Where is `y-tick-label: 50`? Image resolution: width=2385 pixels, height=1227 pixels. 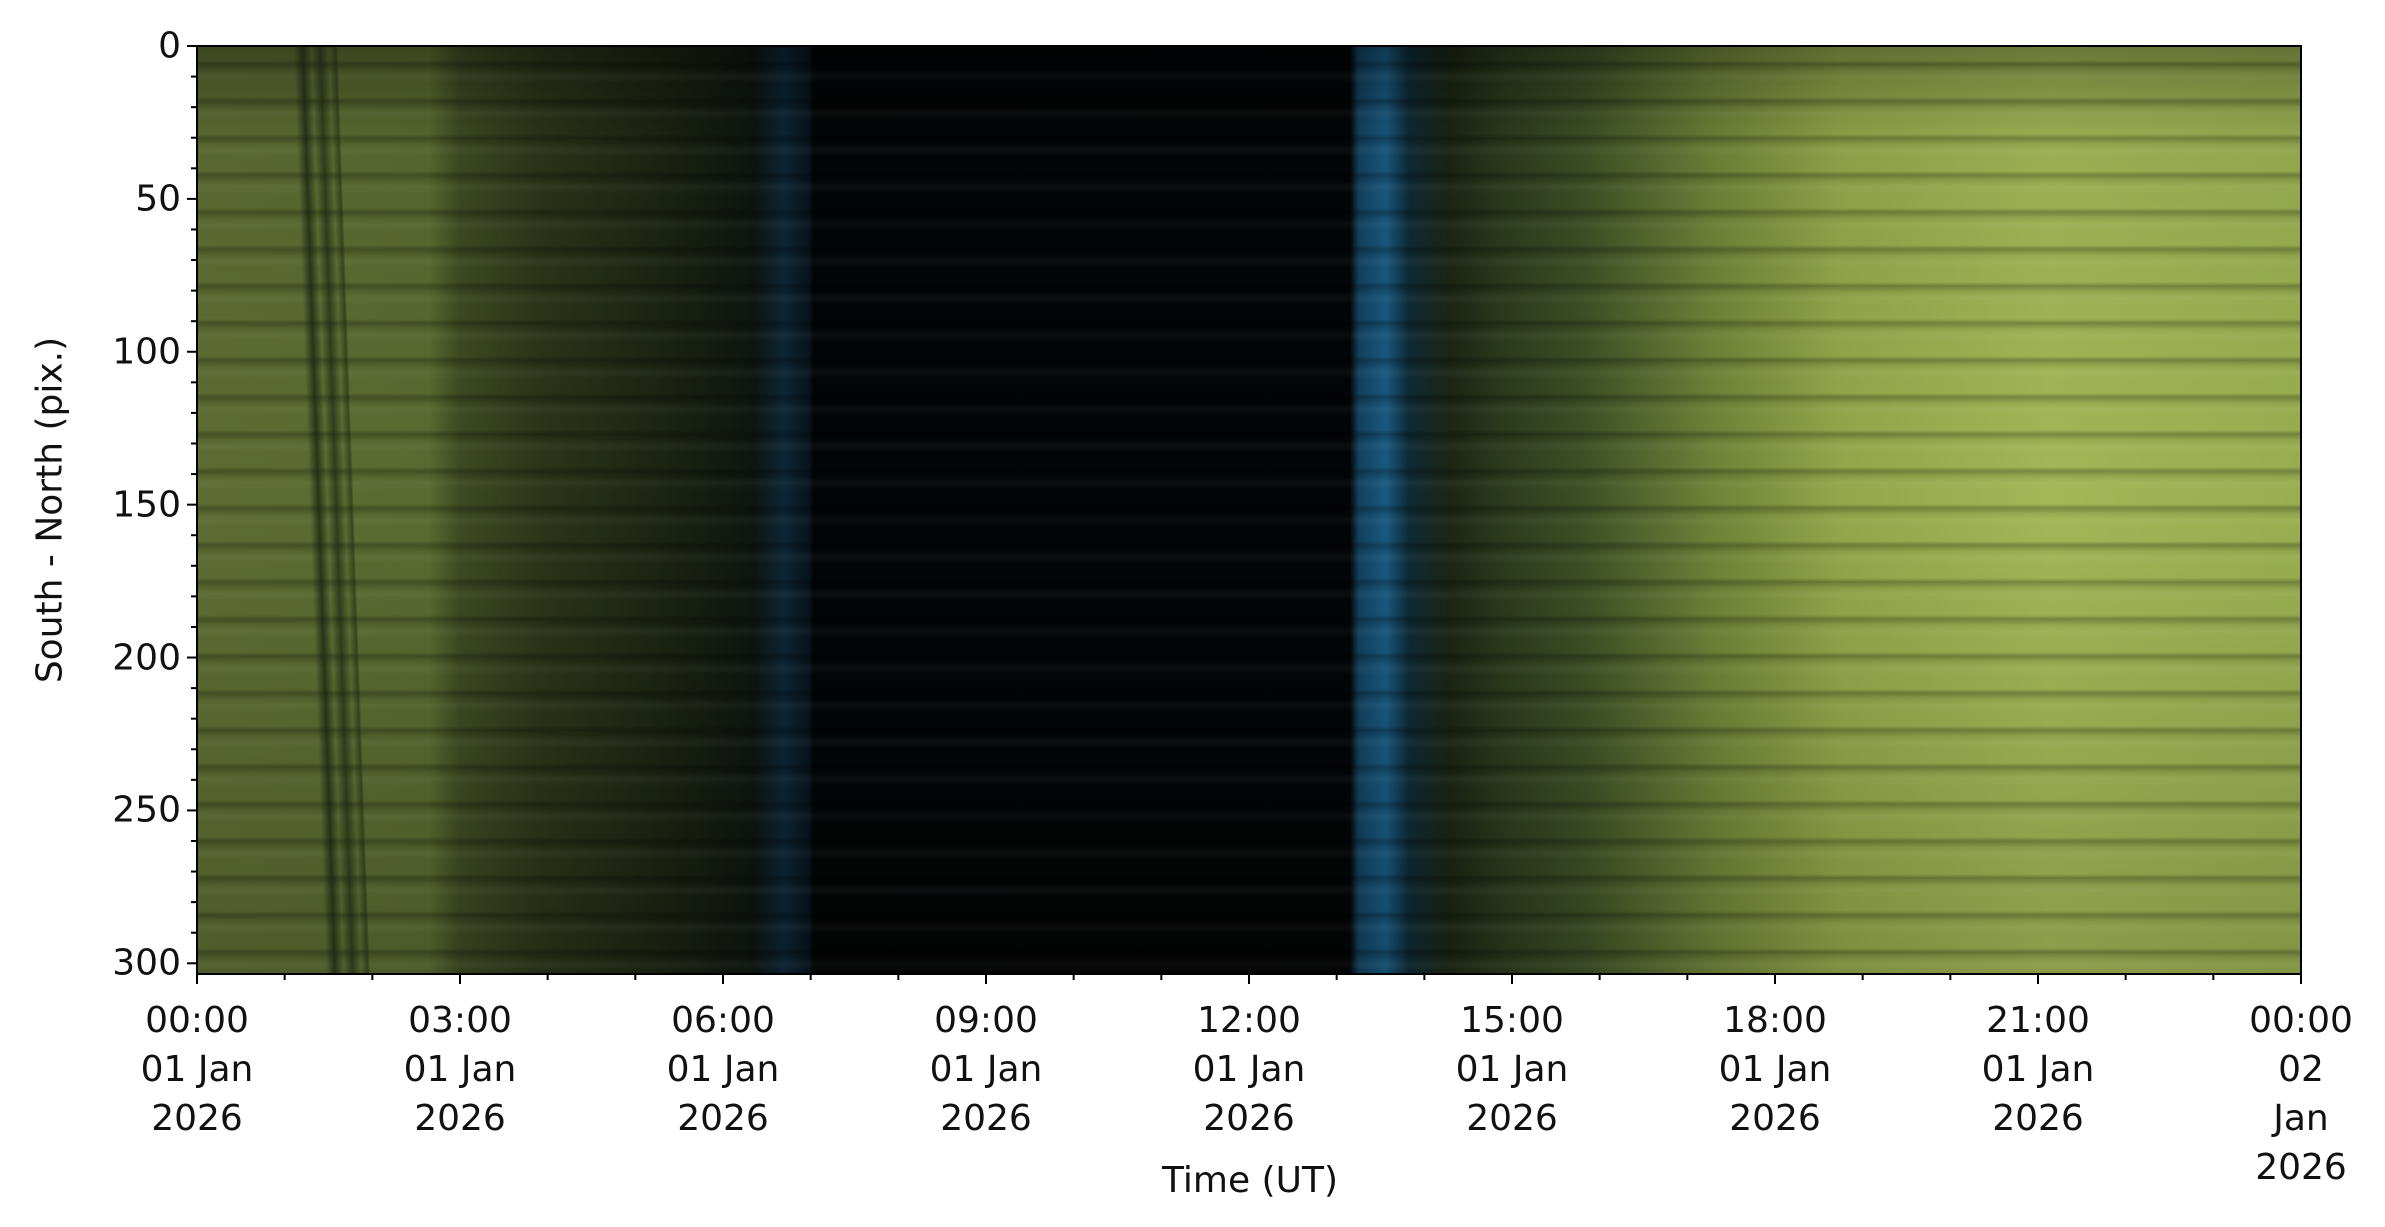
y-tick-label: 50 is located at coordinates (158, 199).